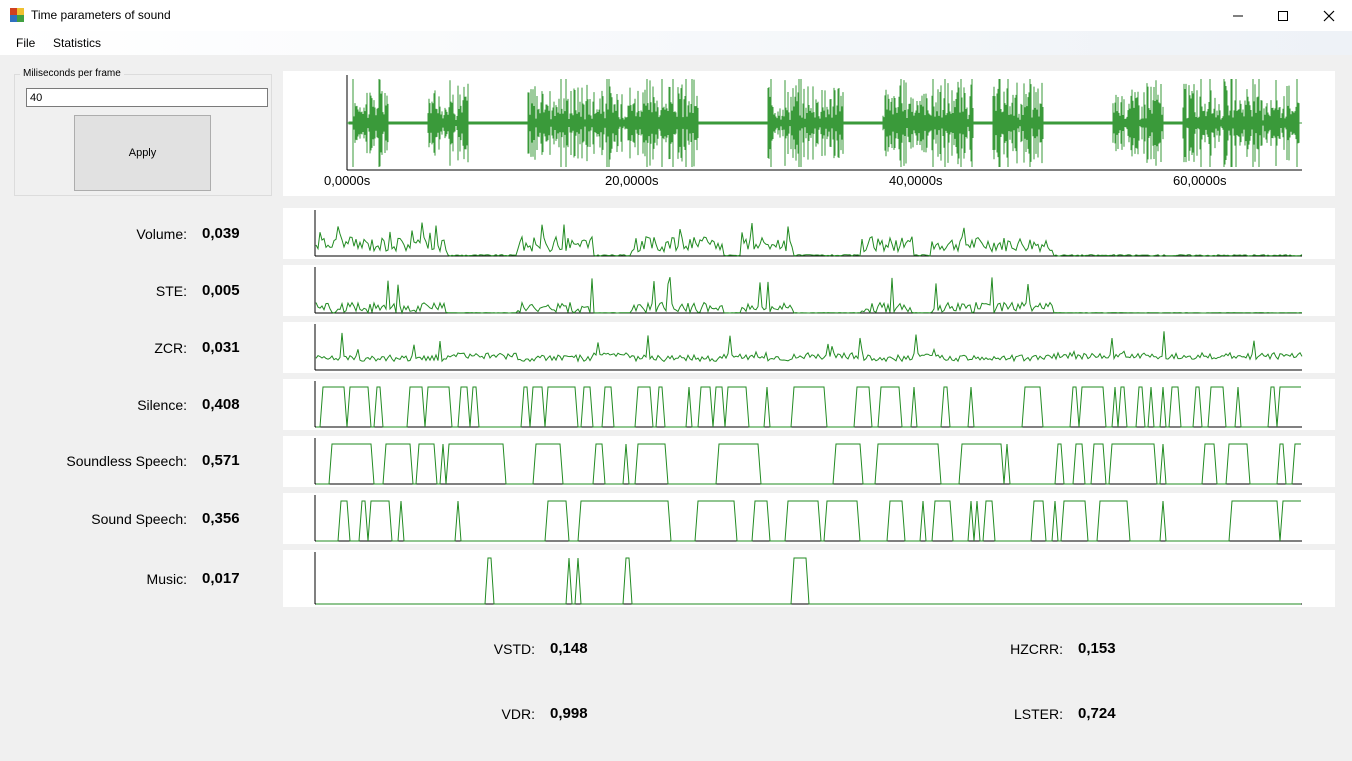  Describe the element at coordinates (1200, 180) in the screenshot. I see `x-tick-60: 60,0000s` at that location.